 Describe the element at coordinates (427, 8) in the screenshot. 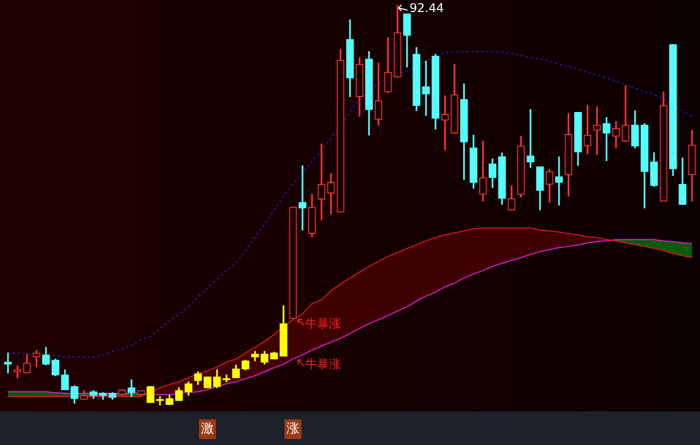

I see `annotation: 92.44` at that location.